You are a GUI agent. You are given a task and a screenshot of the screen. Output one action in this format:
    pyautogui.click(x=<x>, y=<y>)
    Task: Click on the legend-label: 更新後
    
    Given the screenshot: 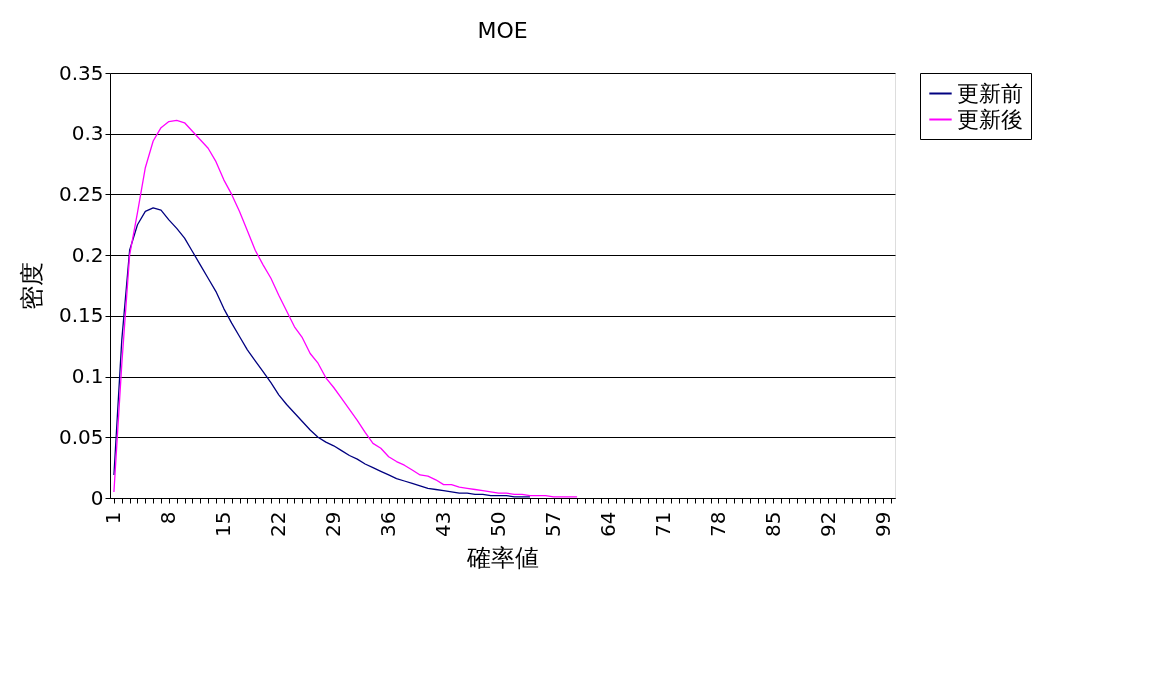 What is the action you would take?
    pyautogui.click(x=990, y=119)
    